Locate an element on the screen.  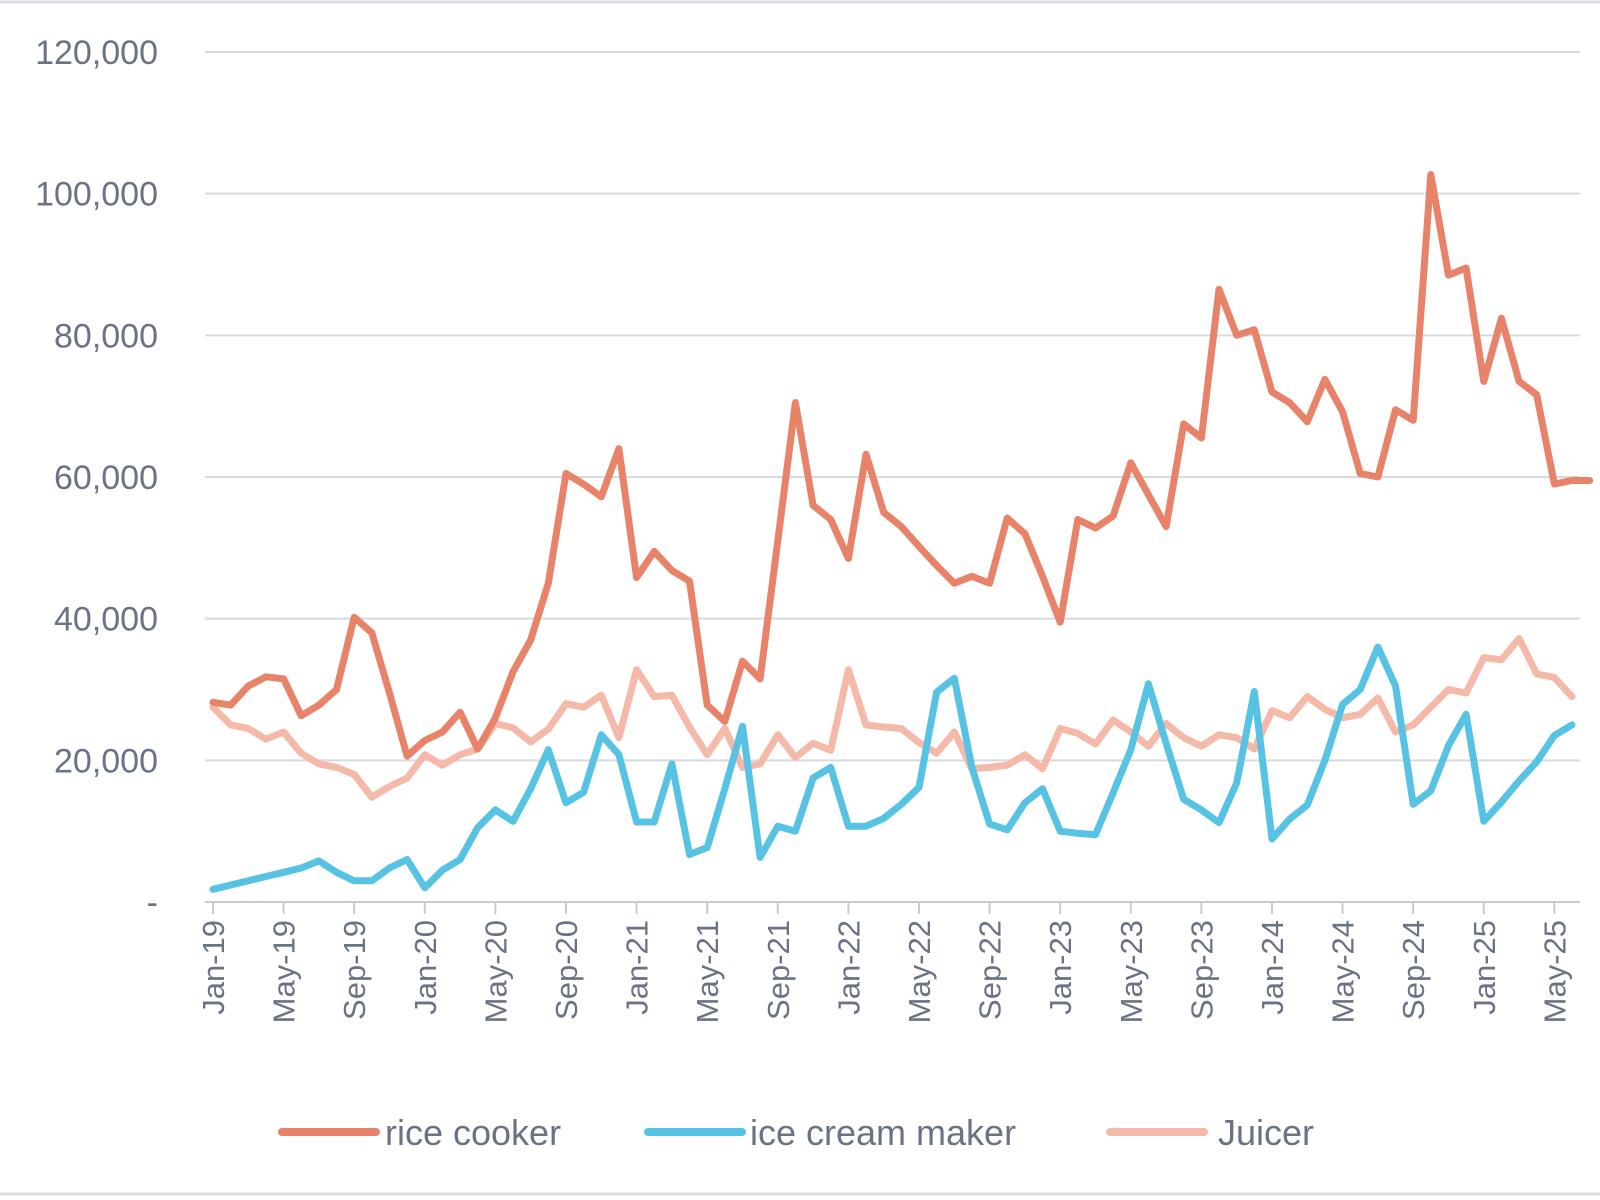
x-tick-label: May-19 is located at coordinates (284, 971).